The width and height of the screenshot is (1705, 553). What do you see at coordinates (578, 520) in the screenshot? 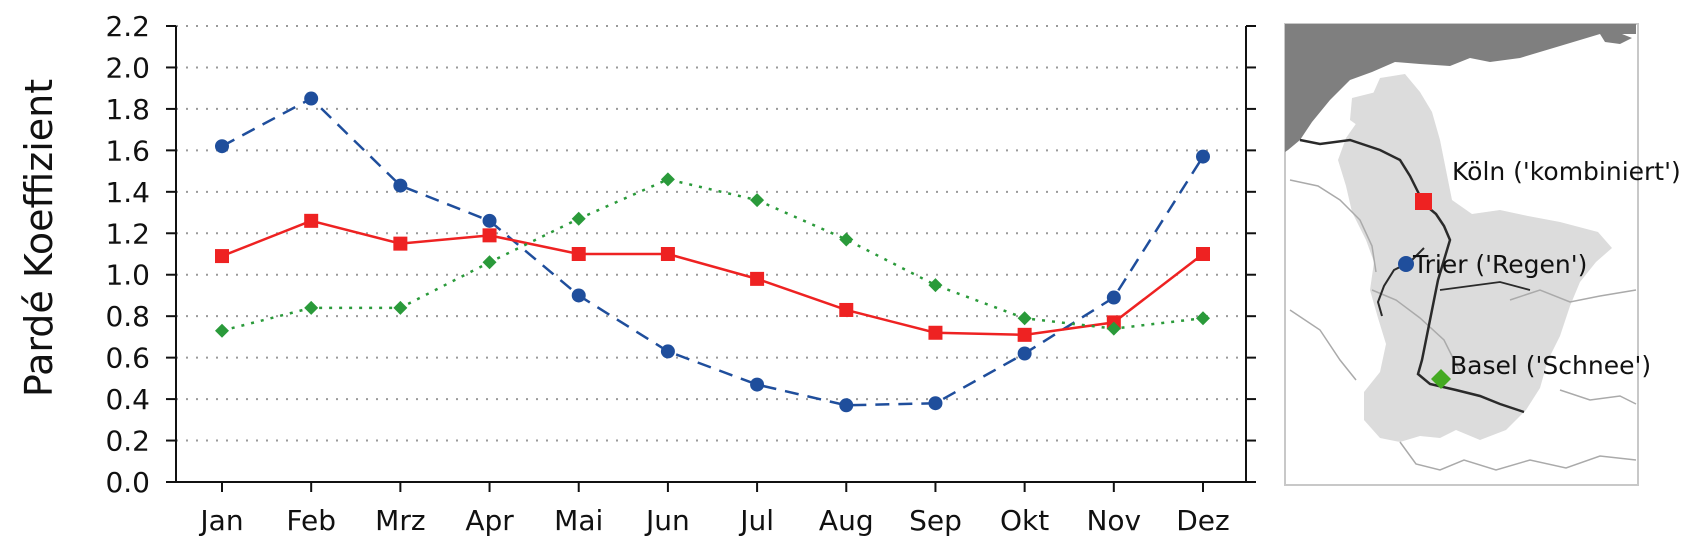
I see `x-tick-label: Mai` at bounding box center [578, 520].